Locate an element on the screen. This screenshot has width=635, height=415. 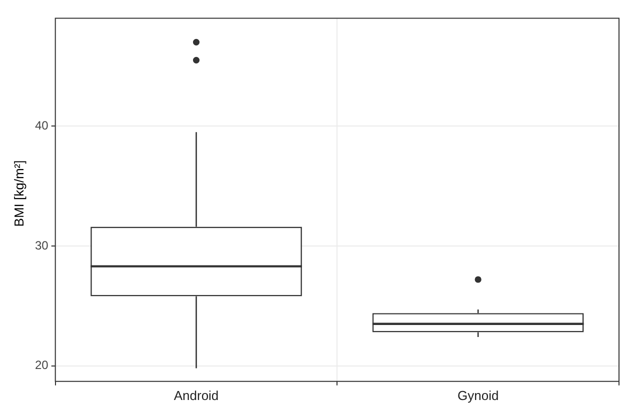
y-axis-title: BMI [kg/m²] is located at coordinates (19, 193).